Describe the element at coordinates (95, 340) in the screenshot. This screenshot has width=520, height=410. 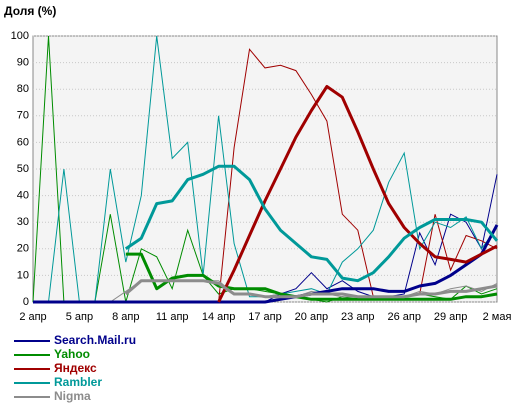
I see `legend-label: Search.Mail.ru` at that location.